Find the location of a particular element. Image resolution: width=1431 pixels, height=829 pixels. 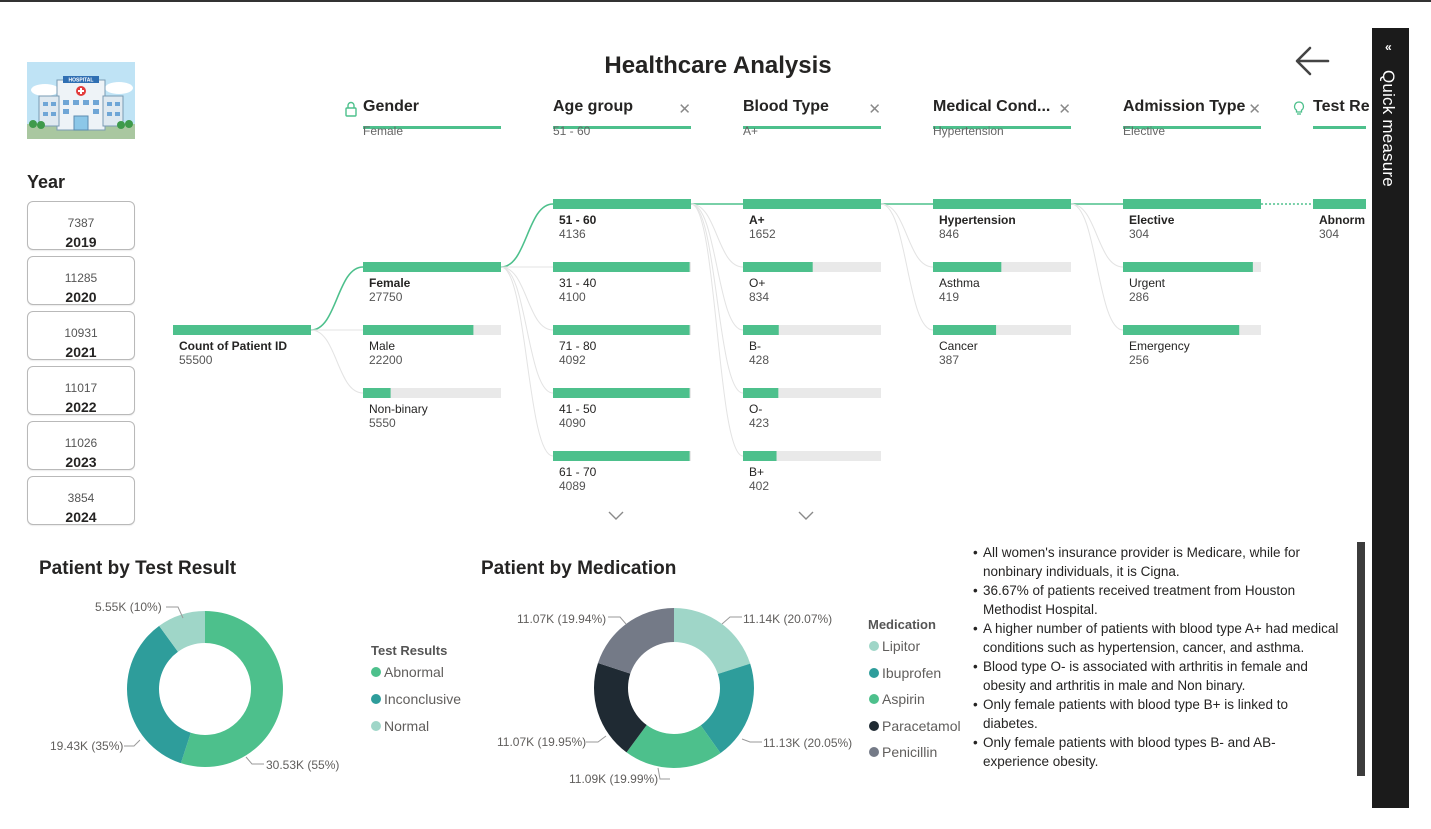

legend-item-paracetamol: Paracetamol is located at coordinates (915, 726).